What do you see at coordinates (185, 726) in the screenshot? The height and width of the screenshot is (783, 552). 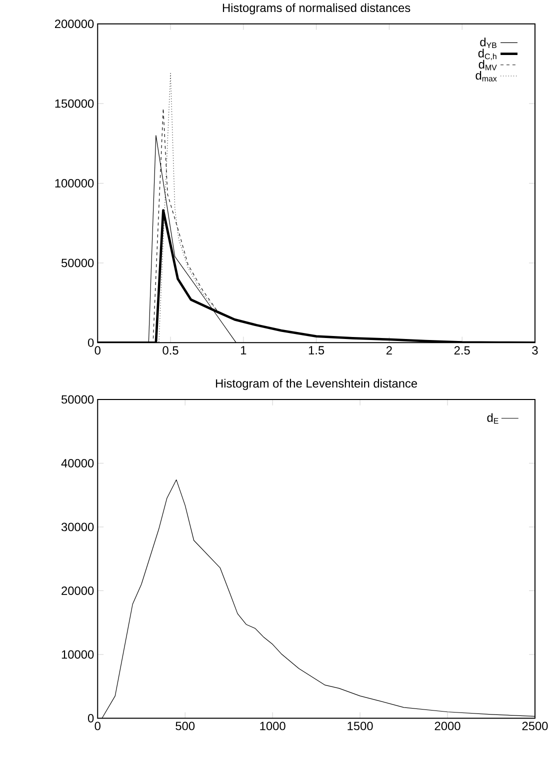 I see `x-tick-label: 500` at bounding box center [185, 726].